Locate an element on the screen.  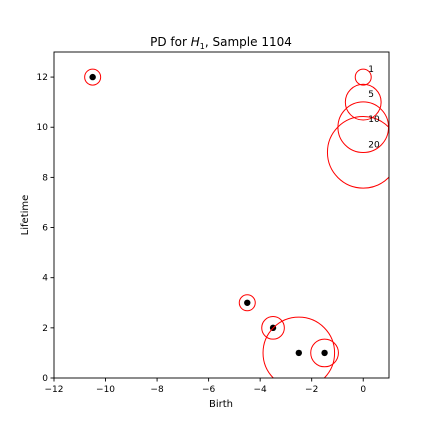
y-tick-label: 12 is located at coordinates (42, 78).